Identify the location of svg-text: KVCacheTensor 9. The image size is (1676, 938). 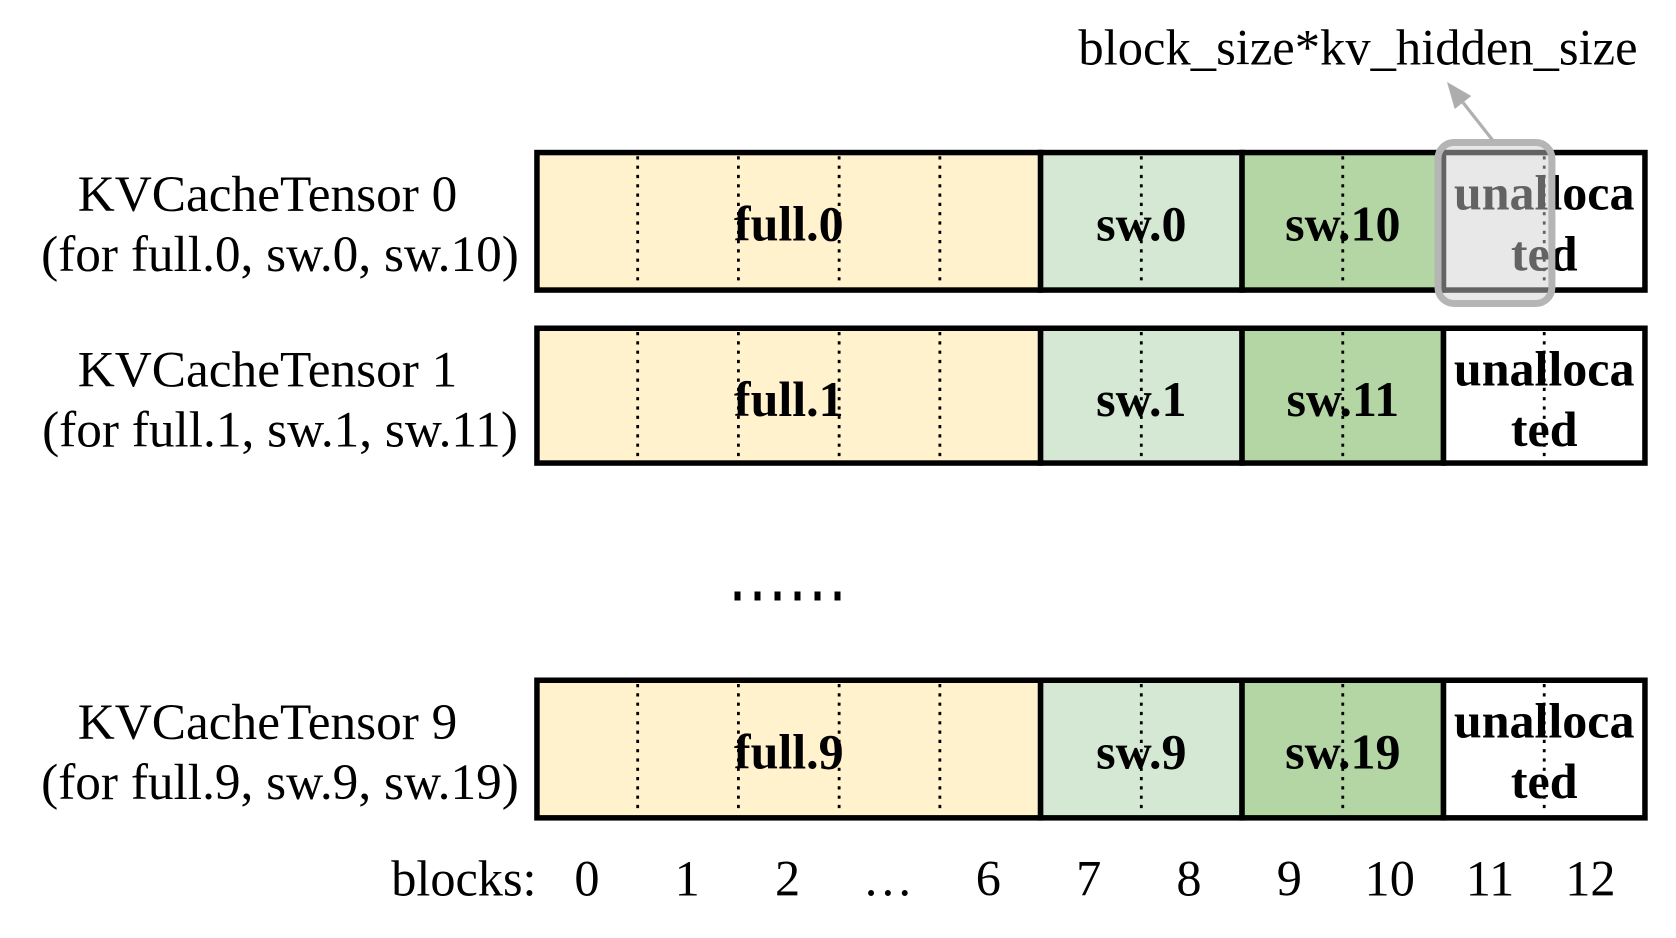
(268, 722).